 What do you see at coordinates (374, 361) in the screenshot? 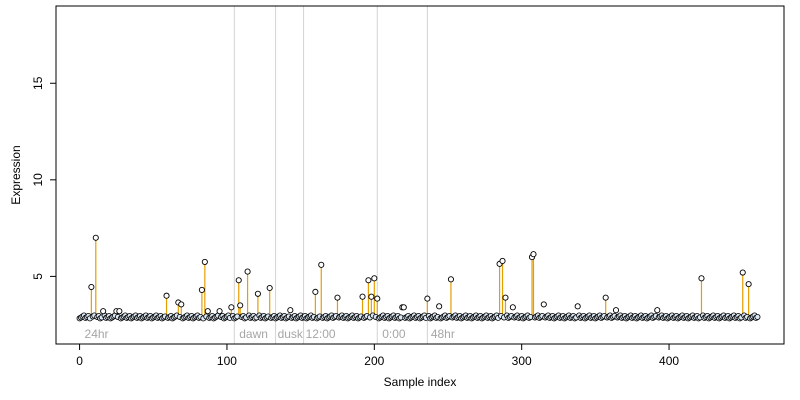
I see `x-tick-label: 200` at bounding box center [374, 361].